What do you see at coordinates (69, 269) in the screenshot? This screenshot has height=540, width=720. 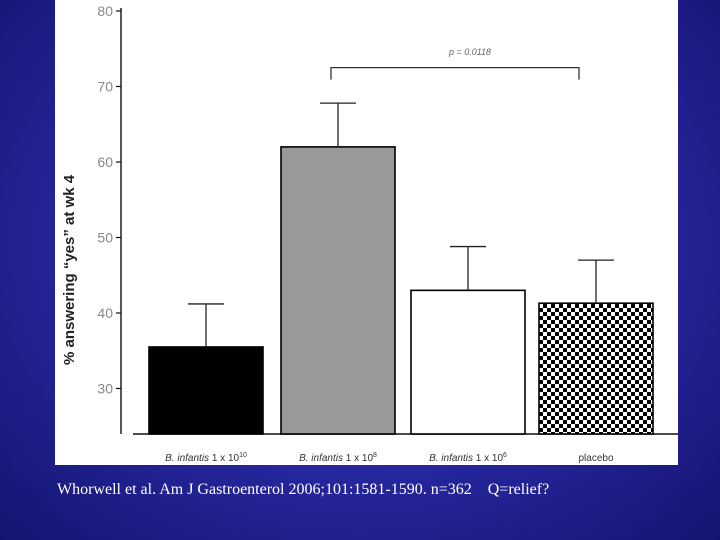 I see `y-axis-title: % answering “yes” at wk 4` at bounding box center [69, 269].